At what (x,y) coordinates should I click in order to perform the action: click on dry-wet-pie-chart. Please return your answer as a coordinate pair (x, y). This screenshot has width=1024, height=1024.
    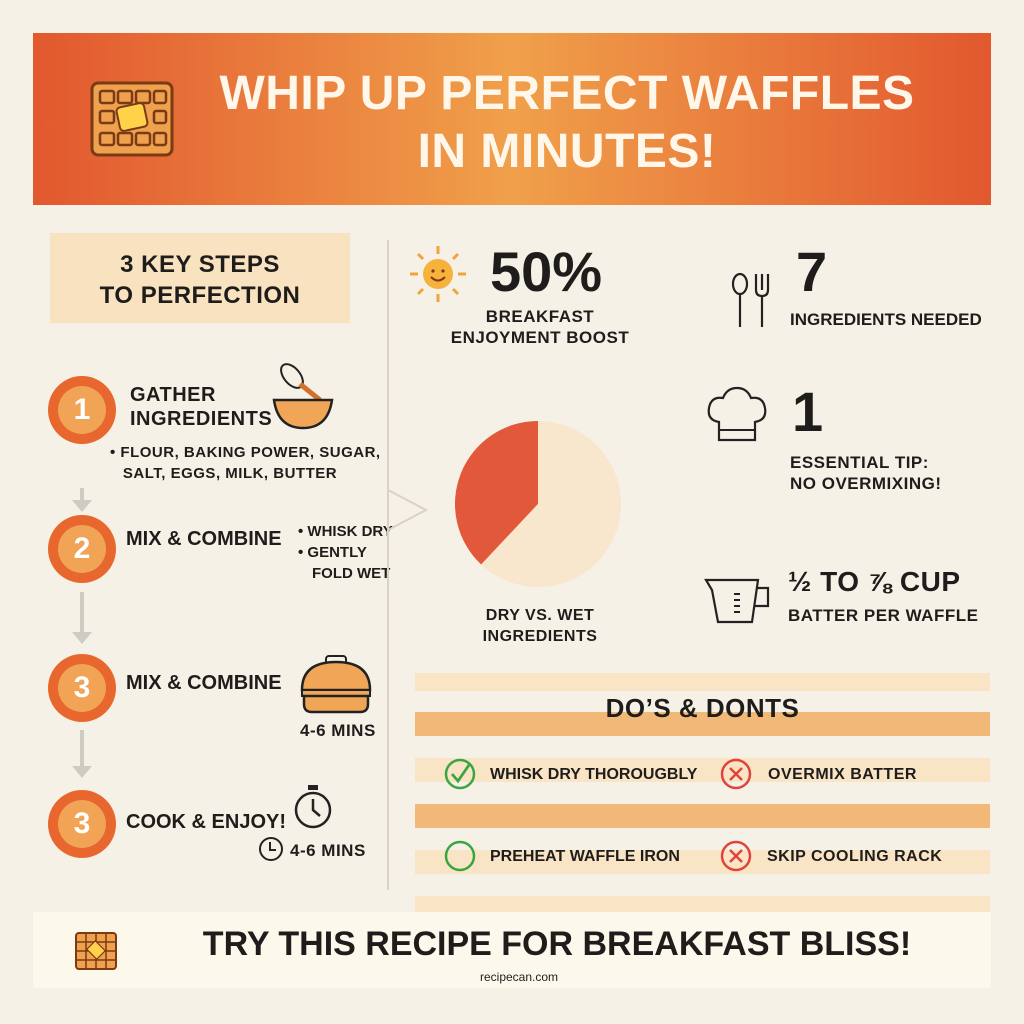
    Looking at the image, I should click on (538, 504).